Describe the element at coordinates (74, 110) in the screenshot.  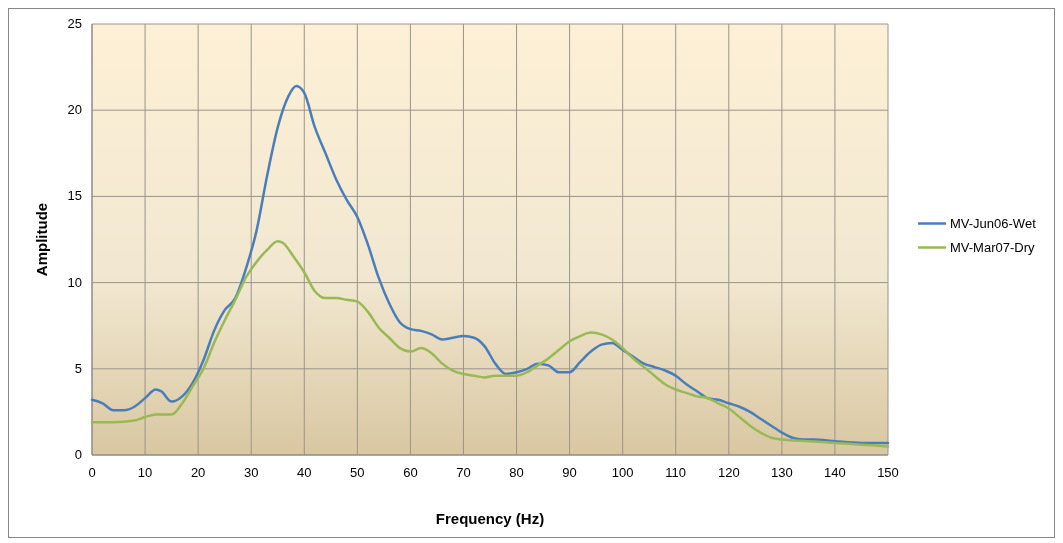
I see `y-tick-label: 20` at that location.